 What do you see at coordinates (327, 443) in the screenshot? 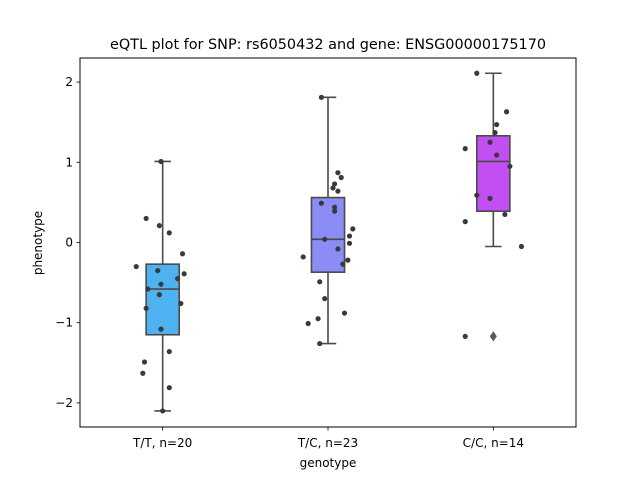
I see `x-tick-label: T/C, n=23` at bounding box center [327, 443].